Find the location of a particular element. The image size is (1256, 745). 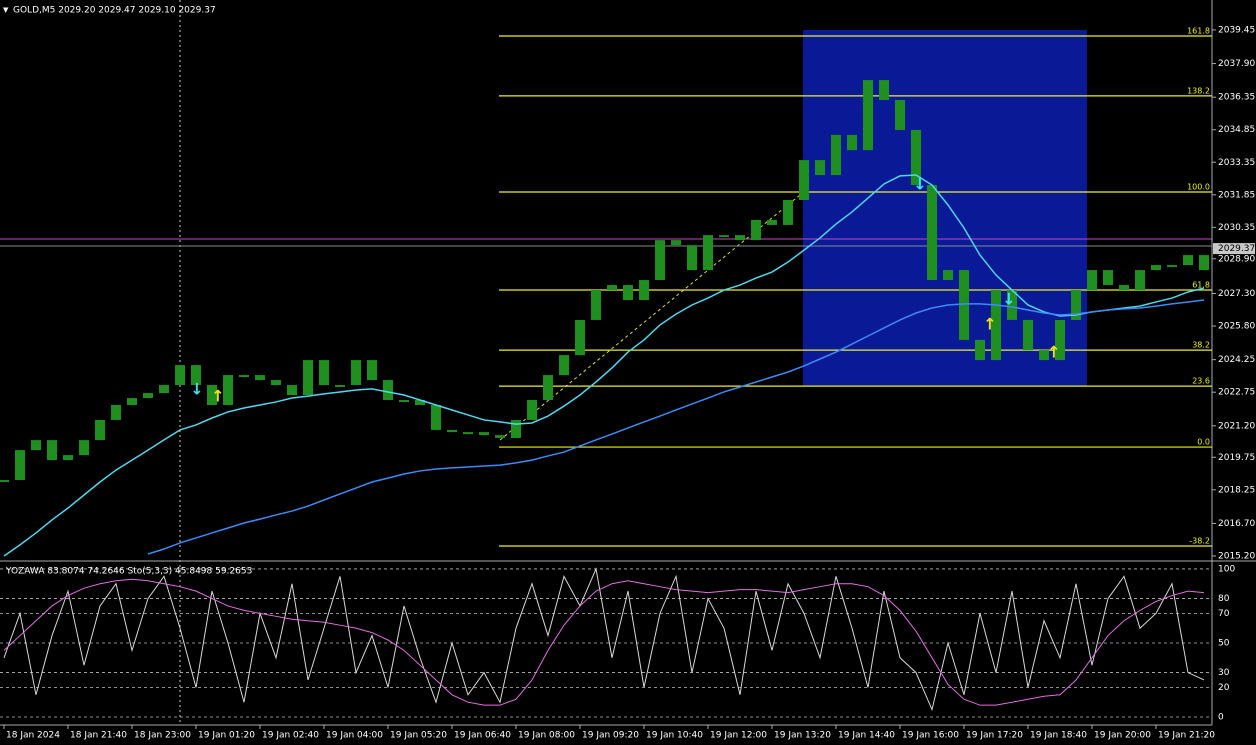

y-tick-label: 2022.75 is located at coordinates (1236, 393).